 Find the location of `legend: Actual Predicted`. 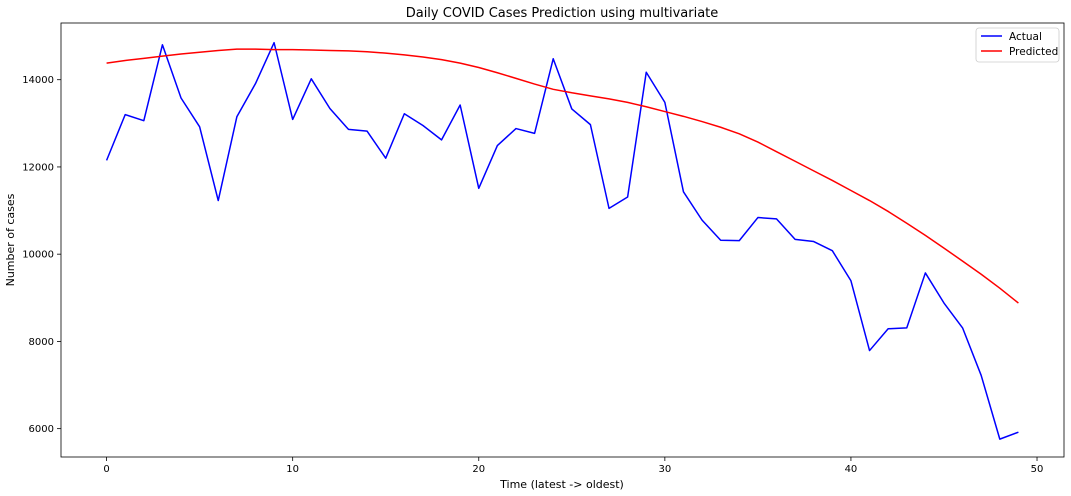

legend: Actual Predicted is located at coordinates (1017, 45).